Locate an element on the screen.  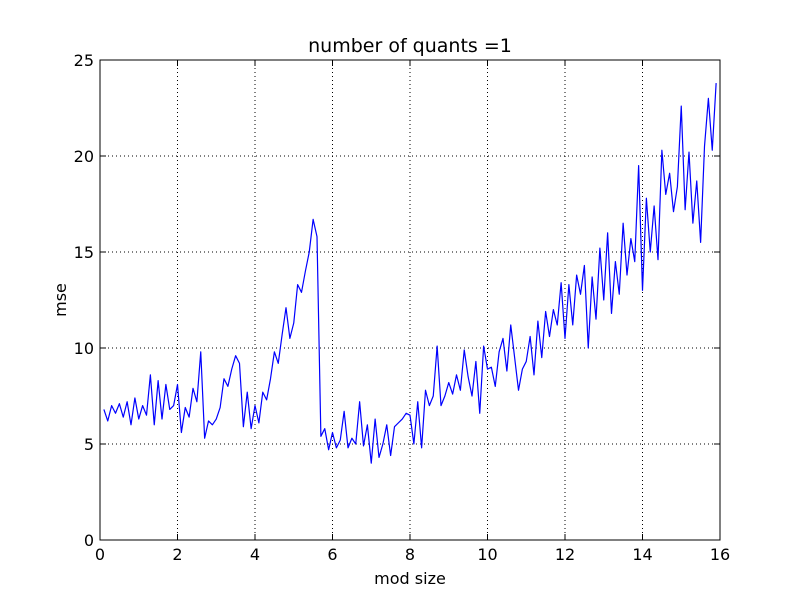
x-tick-label: 8 is located at coordinates (410, 554).